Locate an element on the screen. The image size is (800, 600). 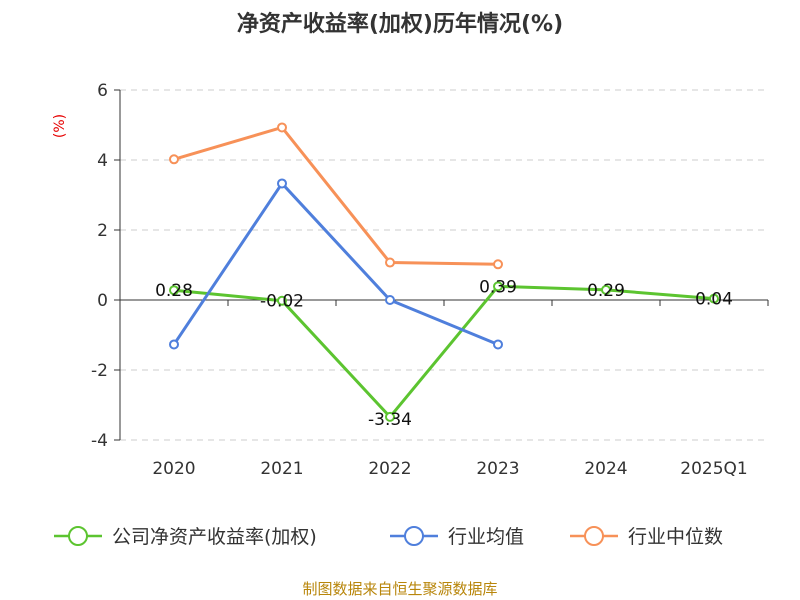
y-tick-label: -2 is located at coordinates (99, 371).